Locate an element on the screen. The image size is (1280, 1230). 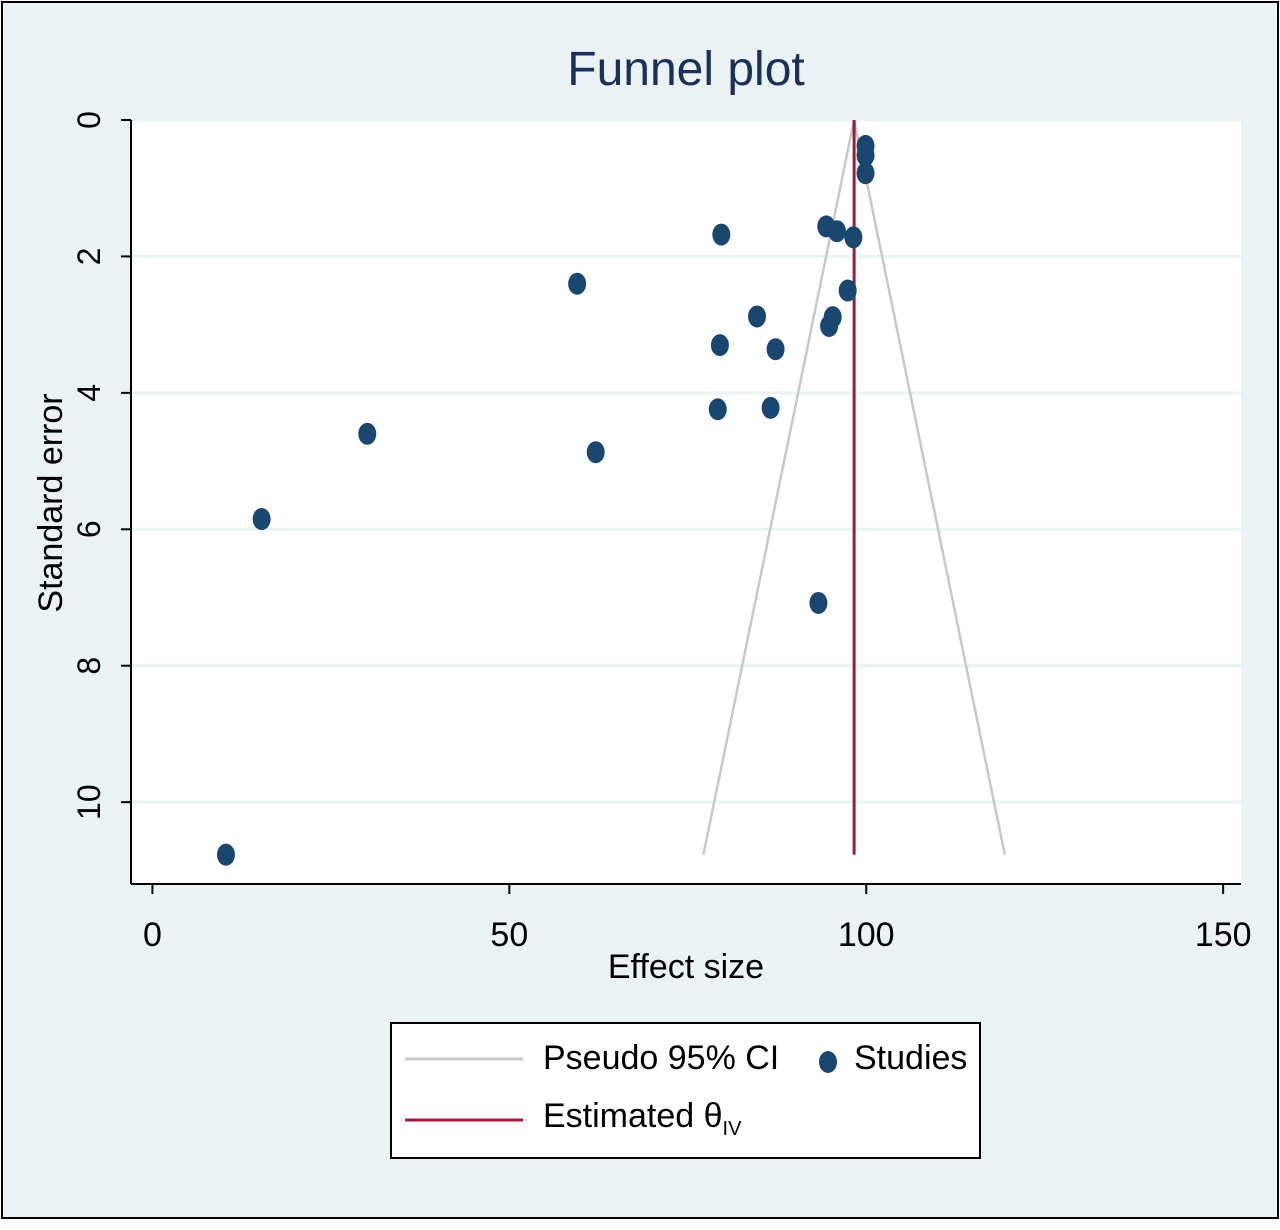
y-tick-label-6: 6 is located at coordinates (89, 529).